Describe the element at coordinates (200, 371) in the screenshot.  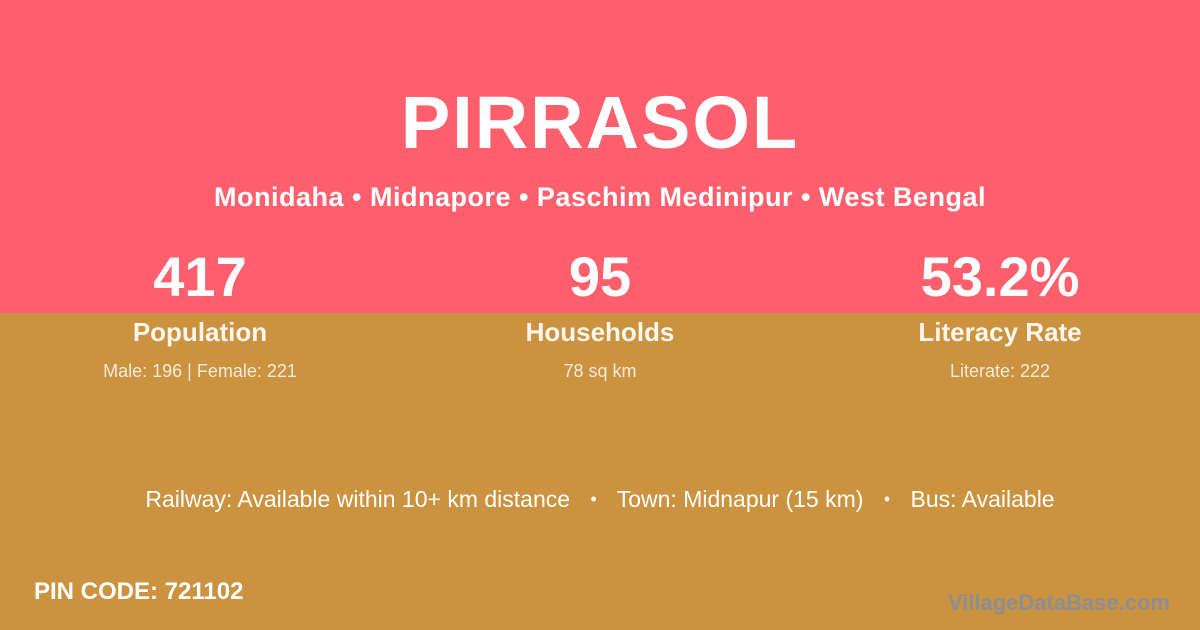
I see `population-detail: Male: 196 | Female: 221` at that location.